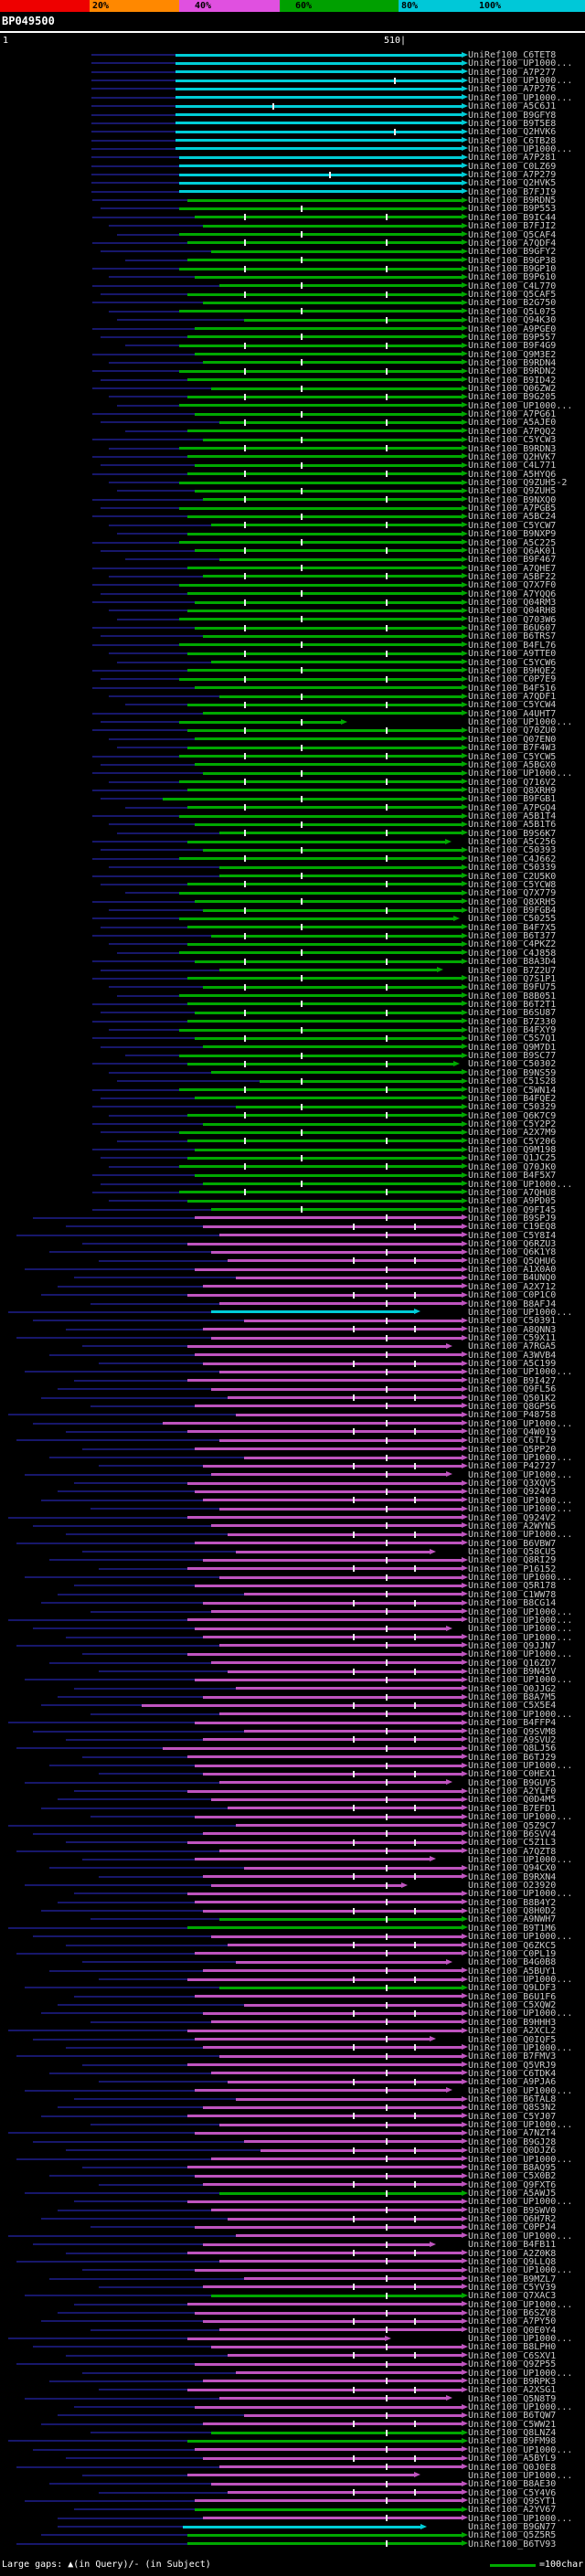  Describe the element at coordinates (512, 252) in the screenshot. I see `hit-label: UniRef100_B9GFY2` at that location.